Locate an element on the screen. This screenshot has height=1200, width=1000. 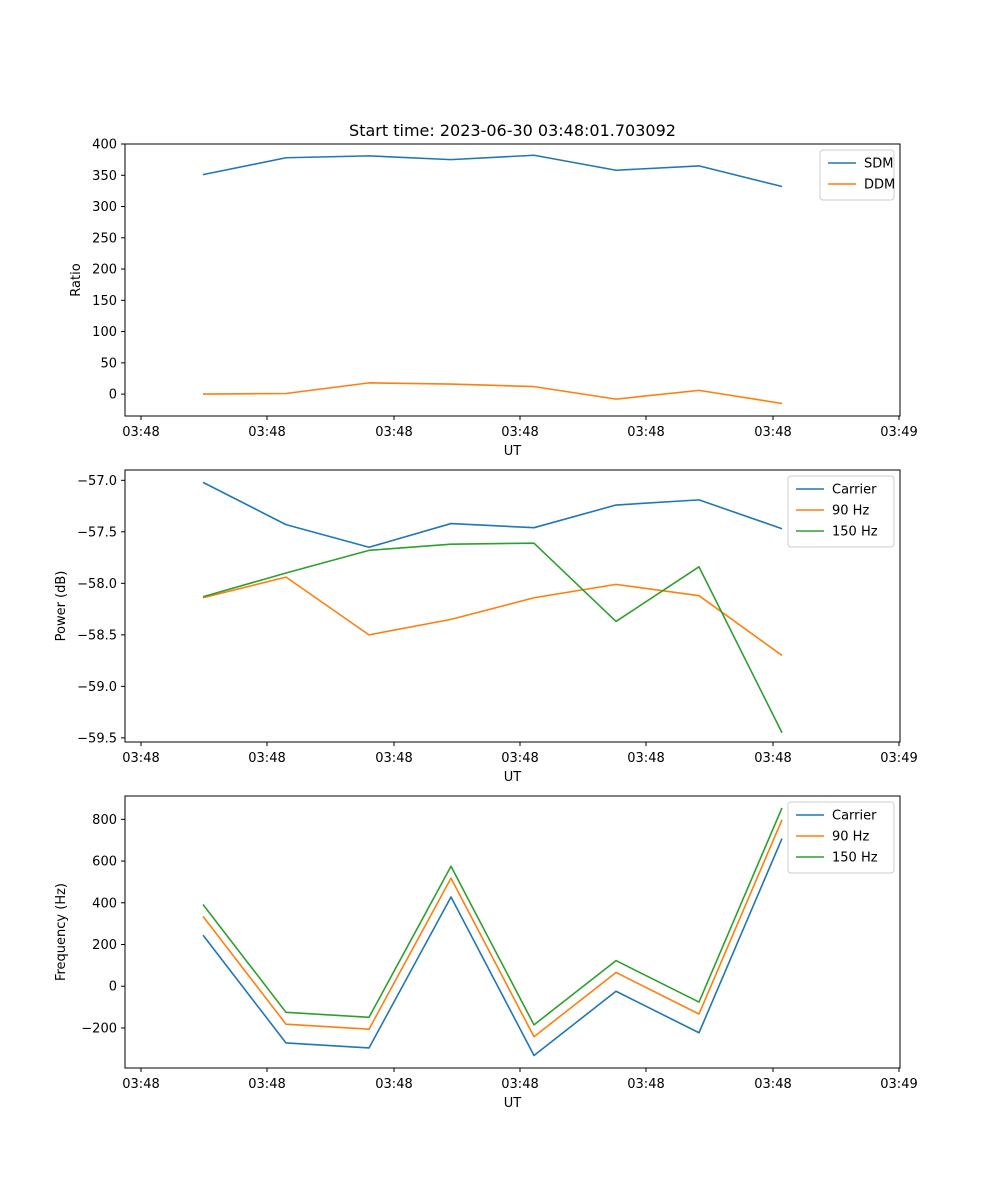
series-line-ddm is located at coordinates (492, 393).